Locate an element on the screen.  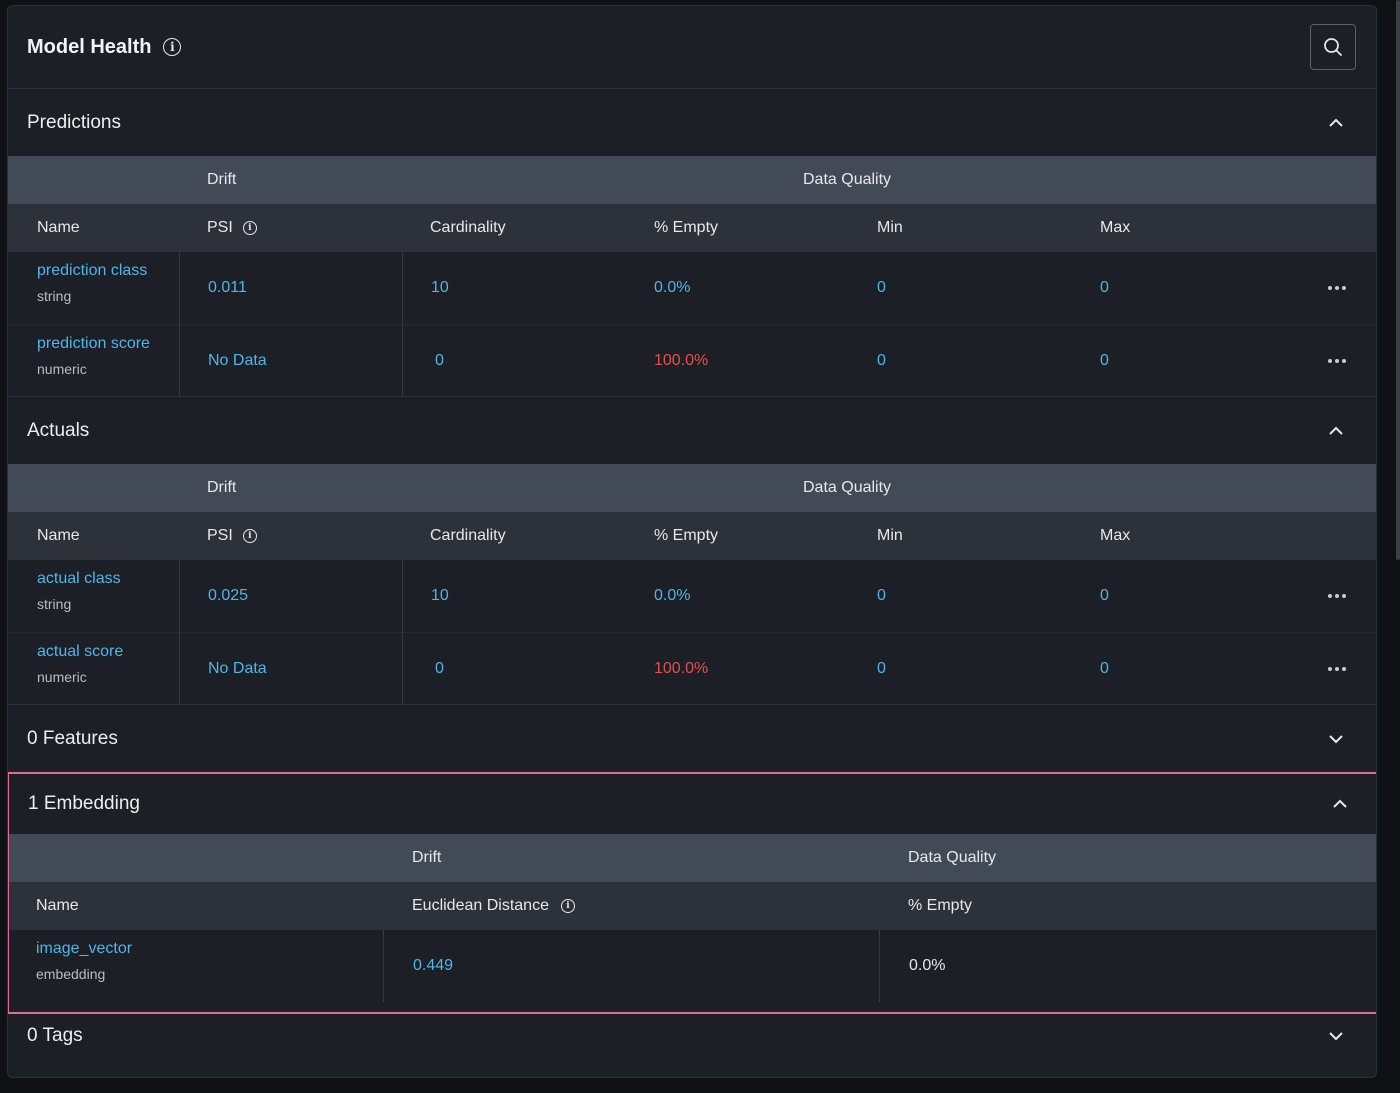
section-header-features: 0 Features is located at coordinates (692, 738).